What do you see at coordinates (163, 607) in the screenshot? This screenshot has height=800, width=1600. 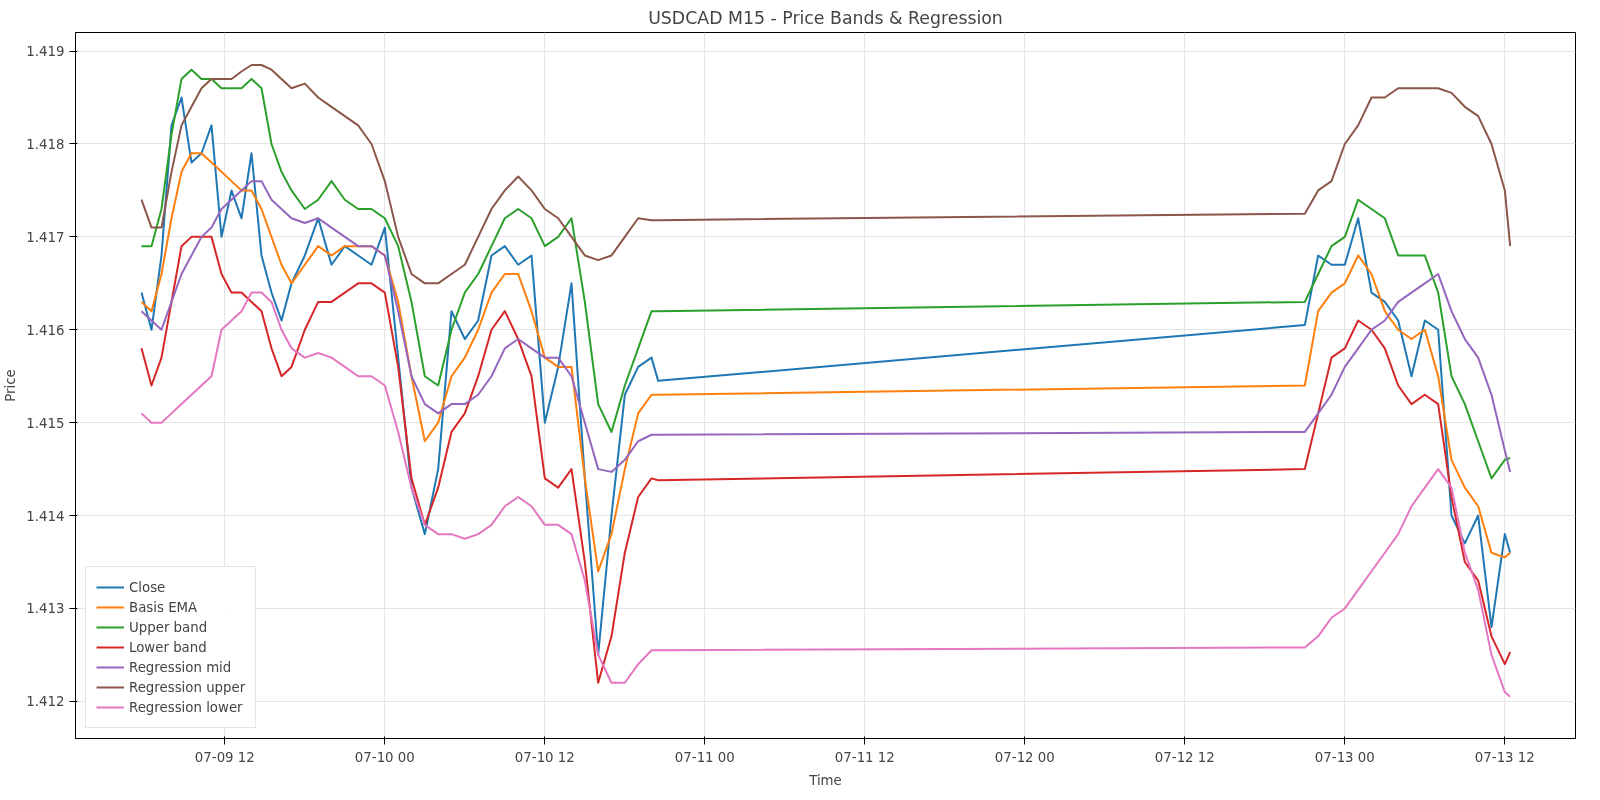 I see `legend-label: Basis EMA` at bounding box center [163, 607].